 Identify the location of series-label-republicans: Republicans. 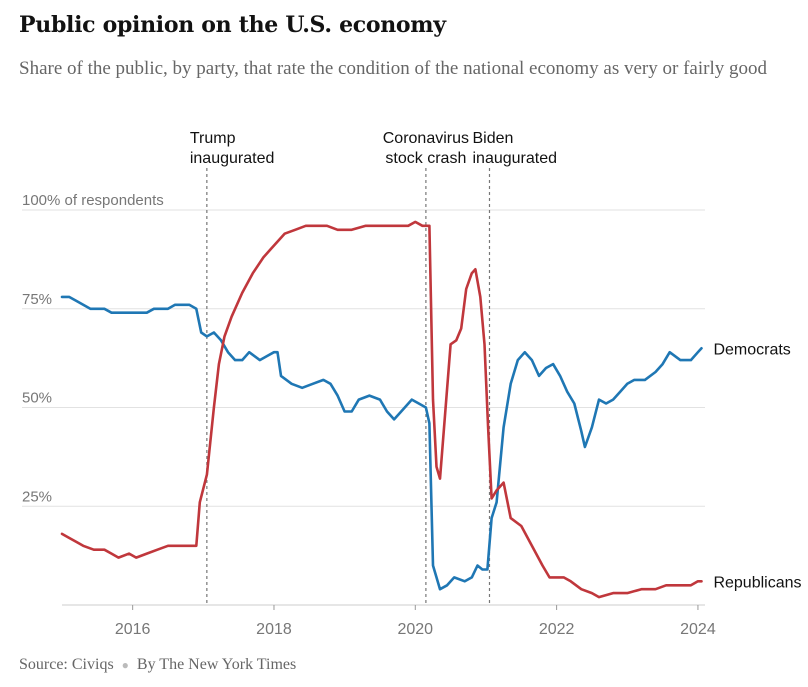
(757, 582).